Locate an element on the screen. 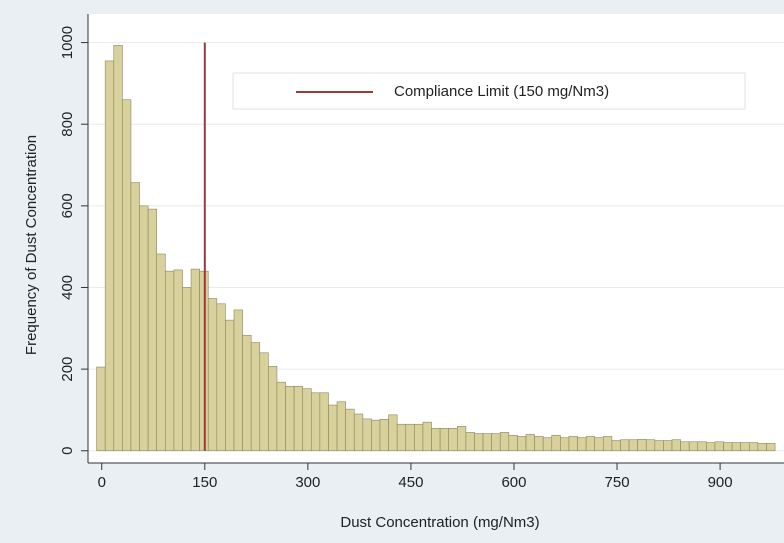 This screenshot has width=784, height=543. x-tick-label: 150 is located at coordinates (204, 482).